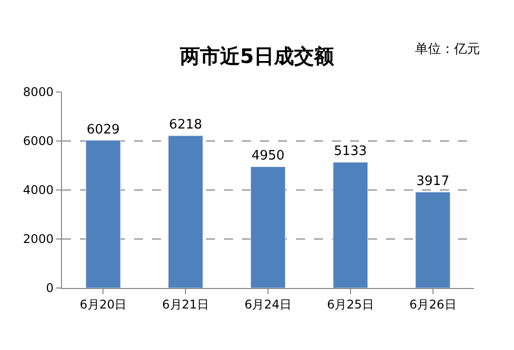 This screenshot has width=514, height=350. Describe the element at coordinates (50, 288) in the screenshot. I see `y-tick-label: 0` at that location.